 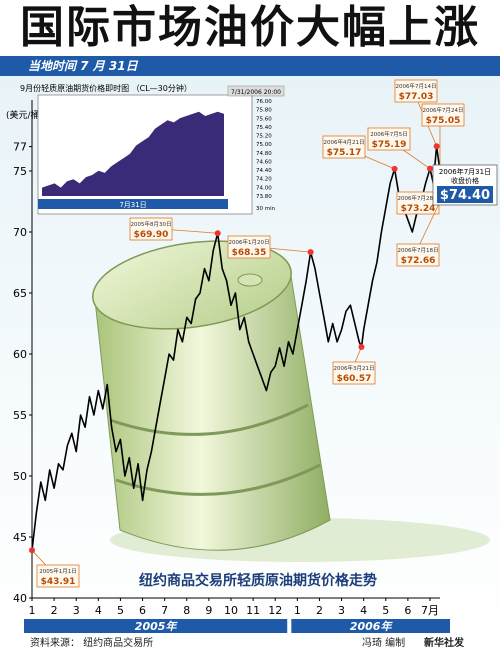 I want to click on chart-title: 纽约商品交易所轻质原油期货价格走势, so click(x=258, y=580).